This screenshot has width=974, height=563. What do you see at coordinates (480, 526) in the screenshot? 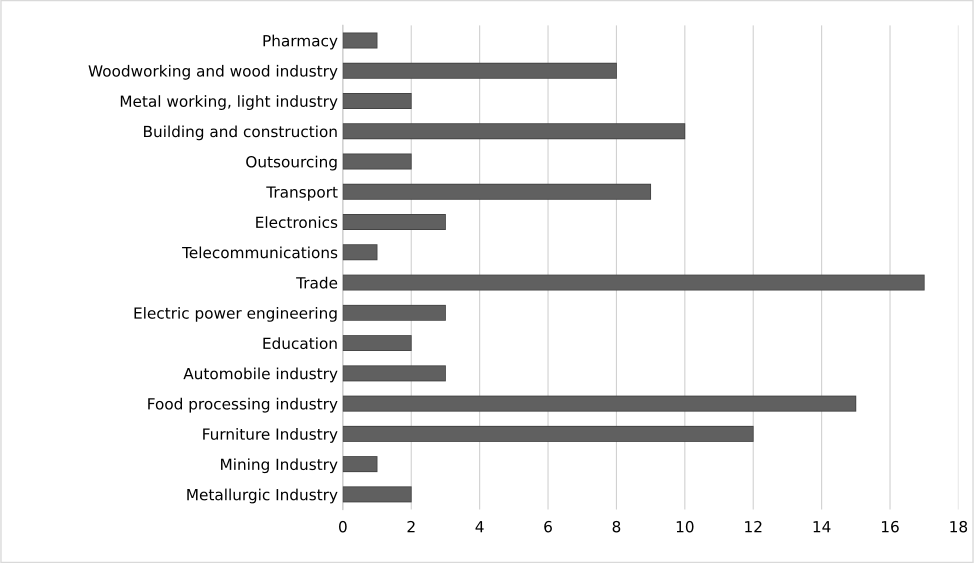
I see `x-tick-label: 4` at bounding box center [480, 526].